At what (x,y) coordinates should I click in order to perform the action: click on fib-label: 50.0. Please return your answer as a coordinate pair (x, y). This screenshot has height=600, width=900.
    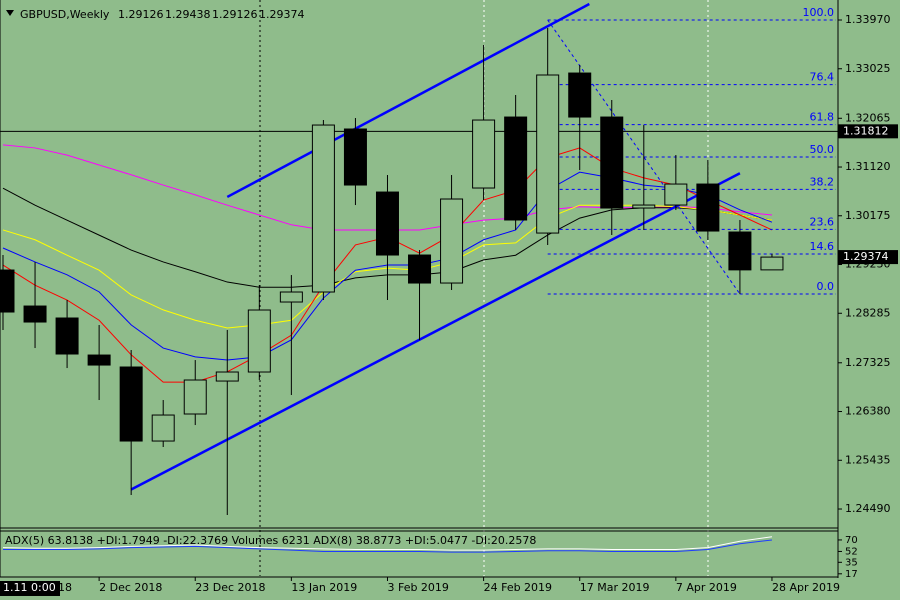
    Looking at the image, I should click on (822, 149).